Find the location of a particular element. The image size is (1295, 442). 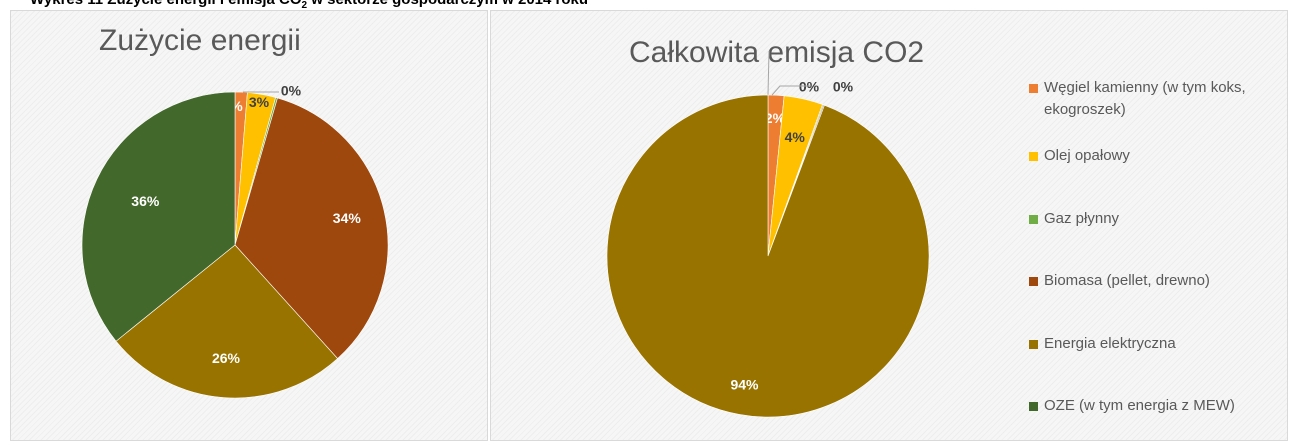

caption-prefix: Wykres 11 Zużycie energii i emisja CO is located at coordinates (166, 4).